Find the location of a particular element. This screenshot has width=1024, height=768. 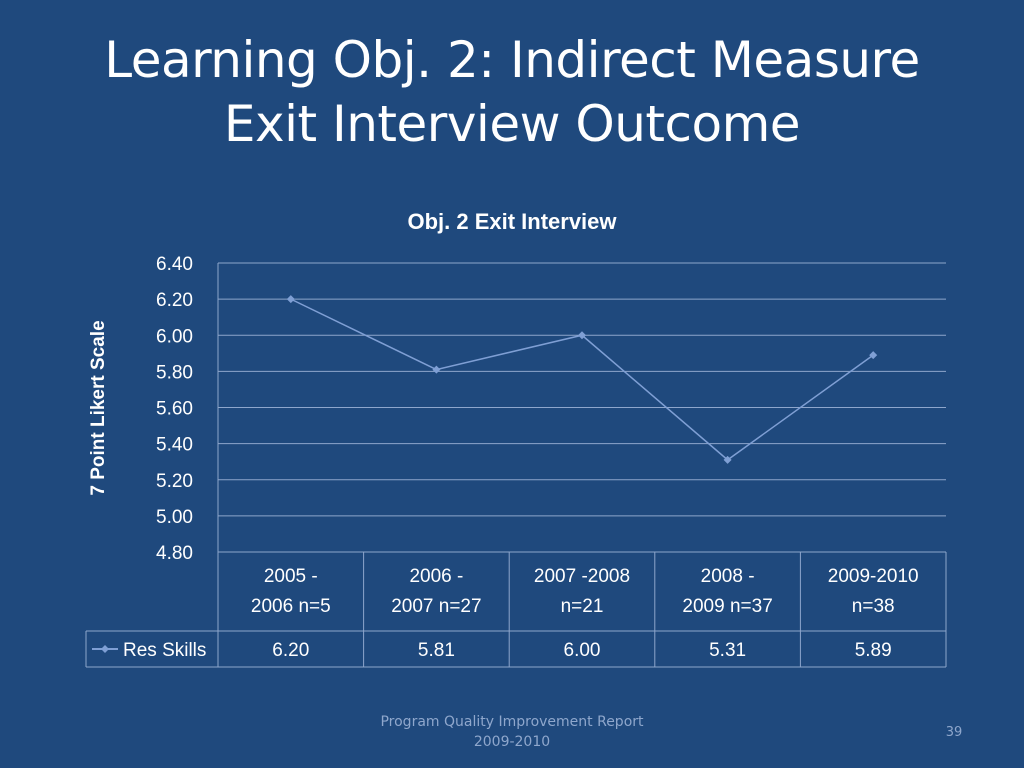

legend-series-name: Res Skills is located at coordinates (164, 650).